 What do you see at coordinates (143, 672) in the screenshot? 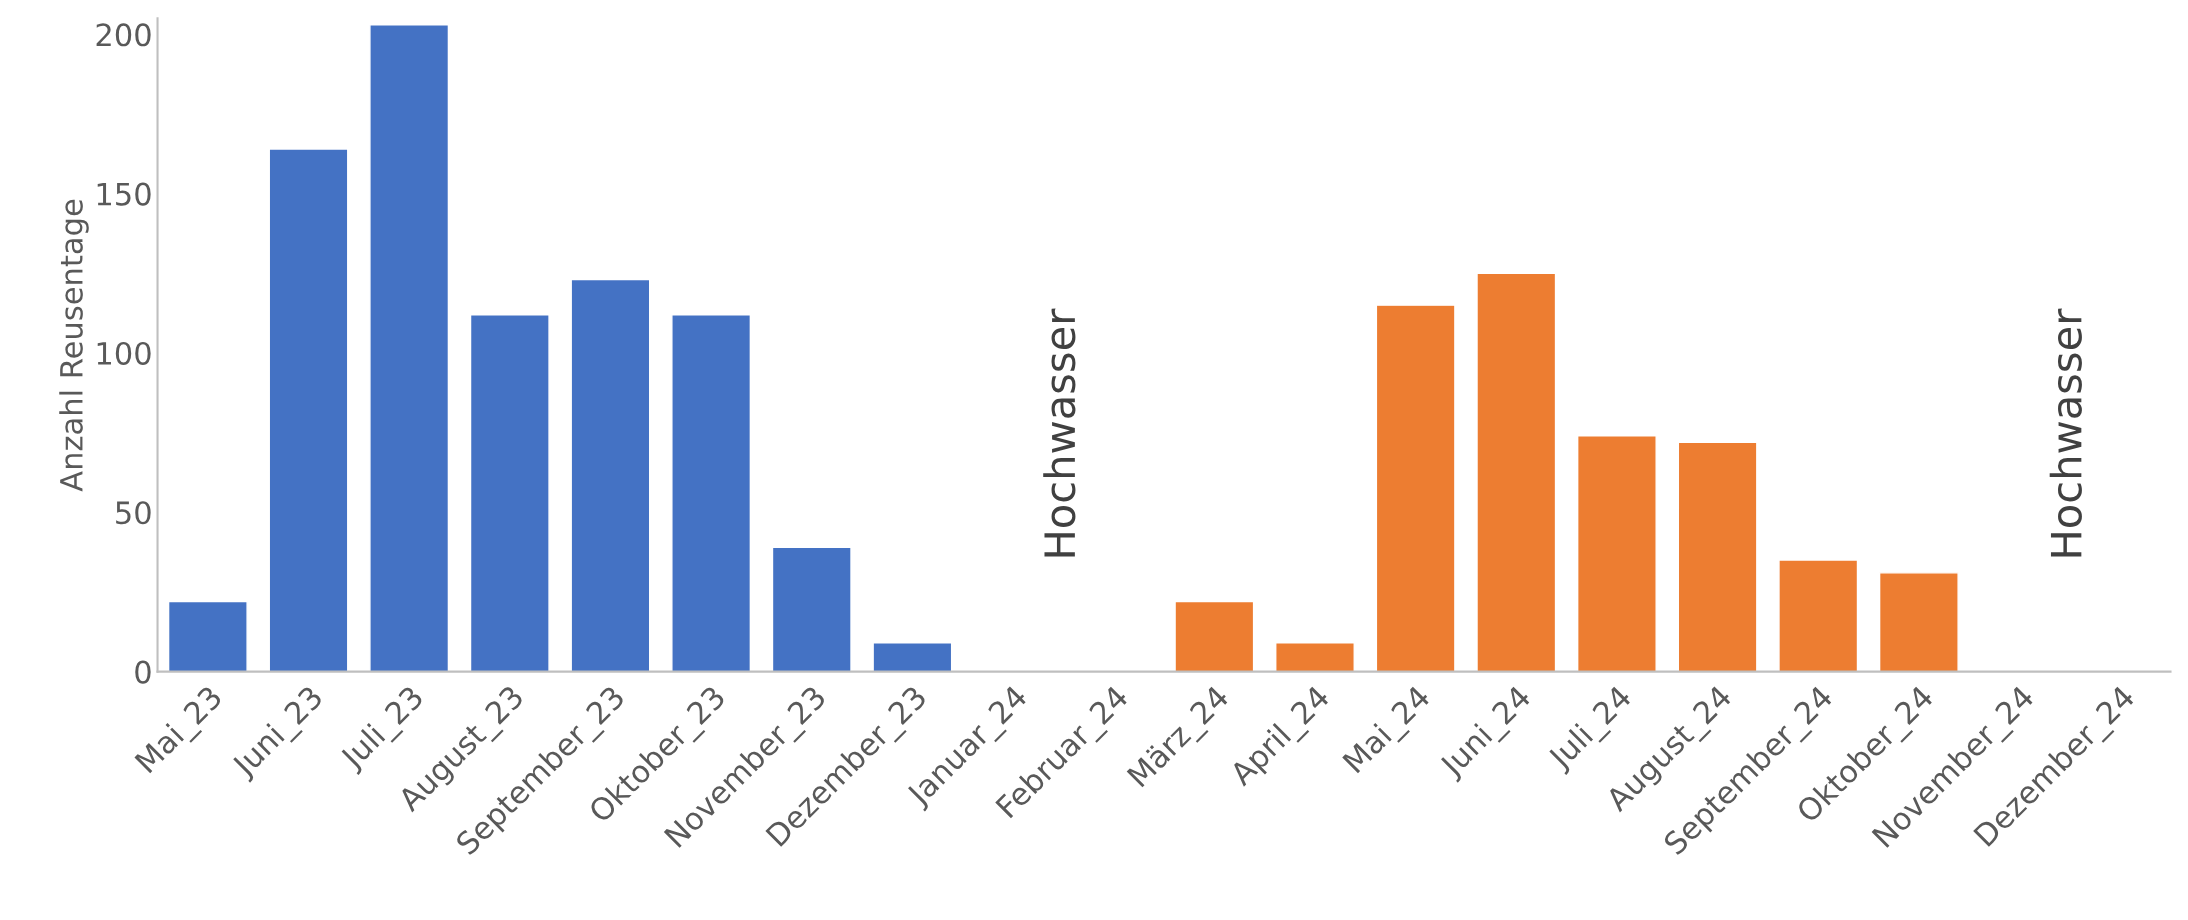
I see `y-tick-label: 0` at bounding box center [143, 672].